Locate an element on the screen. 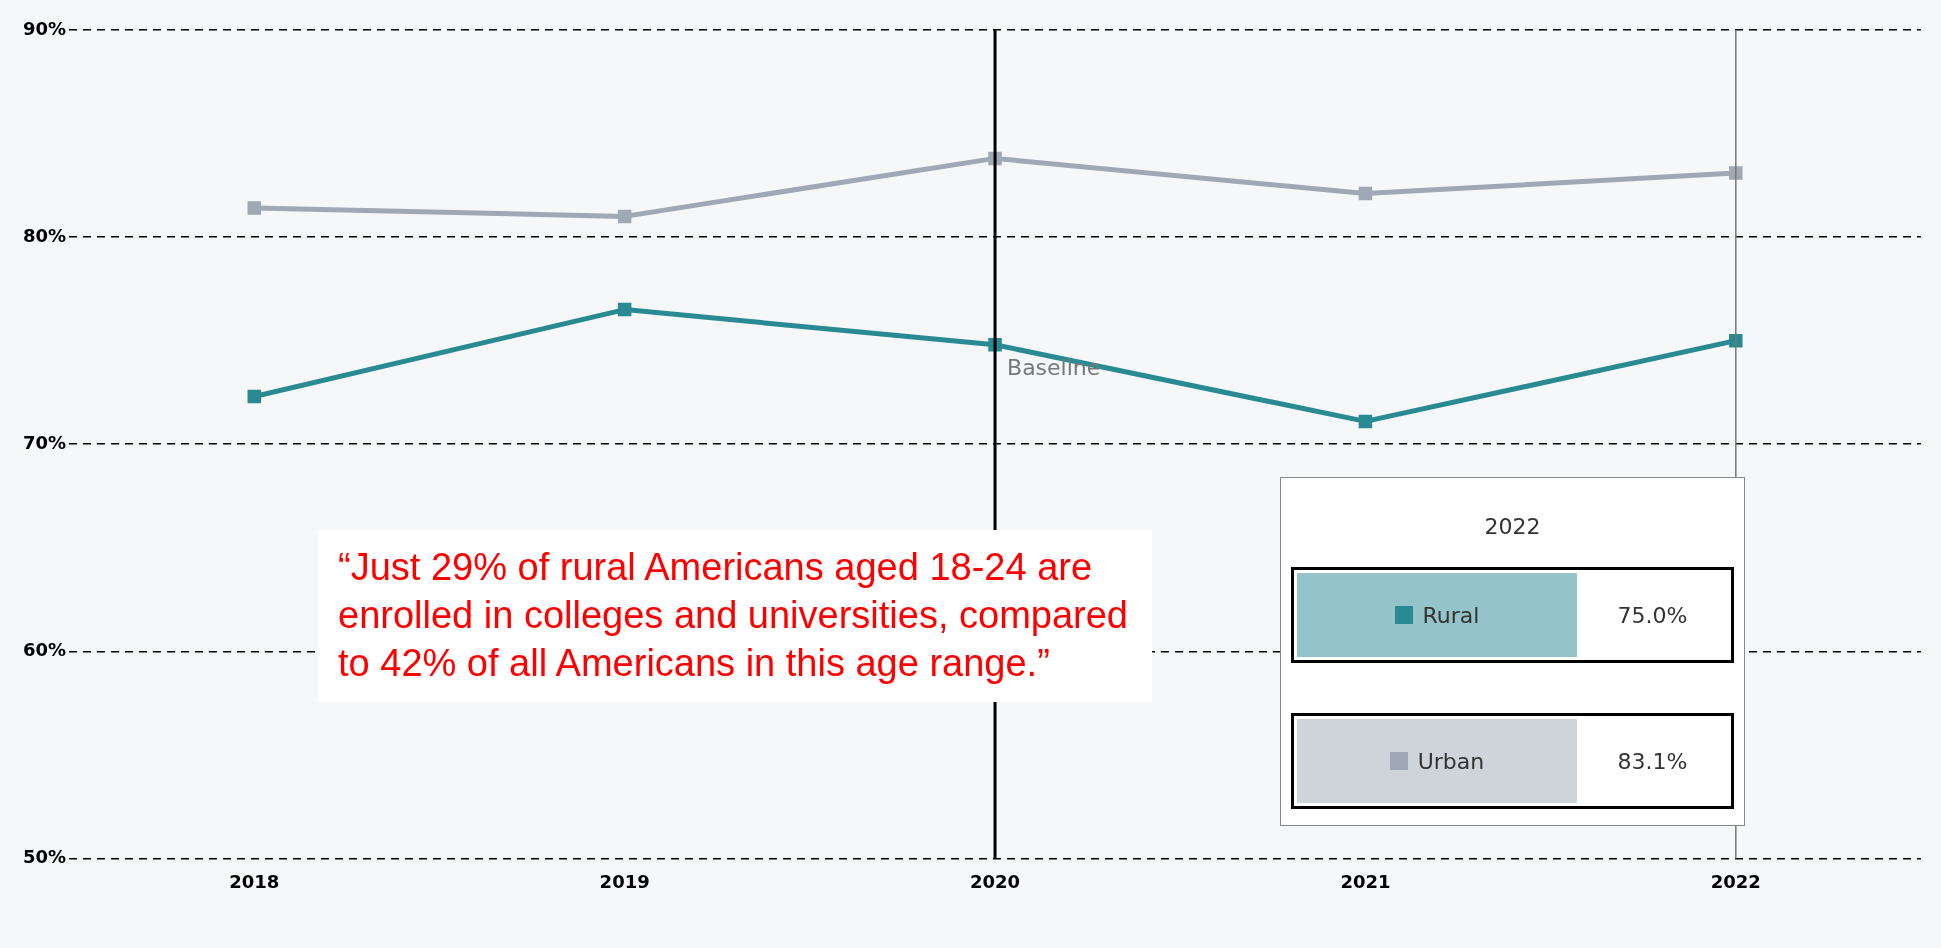 This screenshot has height=948, width=1941. x-tick-label: 2021 is located at coordinates (1365, 881).